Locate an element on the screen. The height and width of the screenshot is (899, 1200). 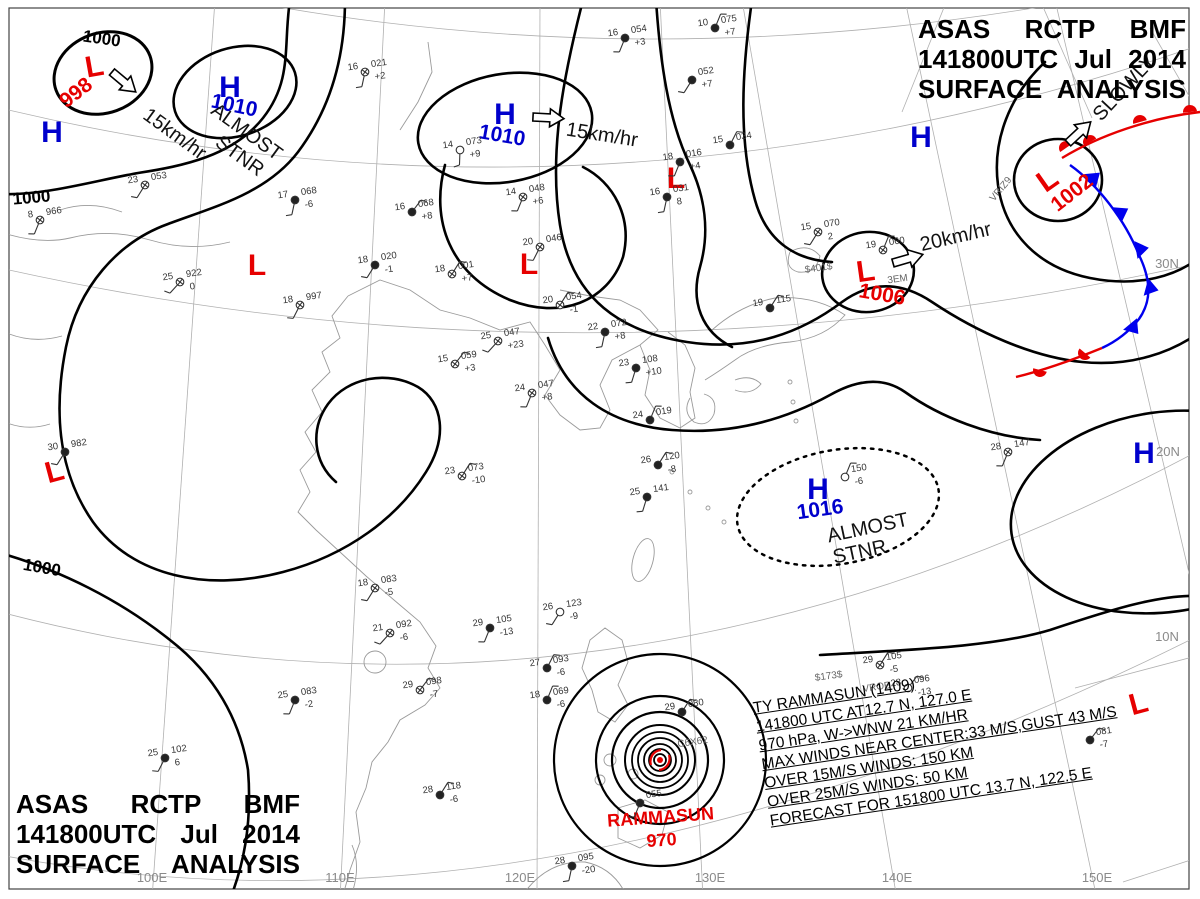
title-line: 141800UTC Jul 2014 is located at coordinates (158, 834).